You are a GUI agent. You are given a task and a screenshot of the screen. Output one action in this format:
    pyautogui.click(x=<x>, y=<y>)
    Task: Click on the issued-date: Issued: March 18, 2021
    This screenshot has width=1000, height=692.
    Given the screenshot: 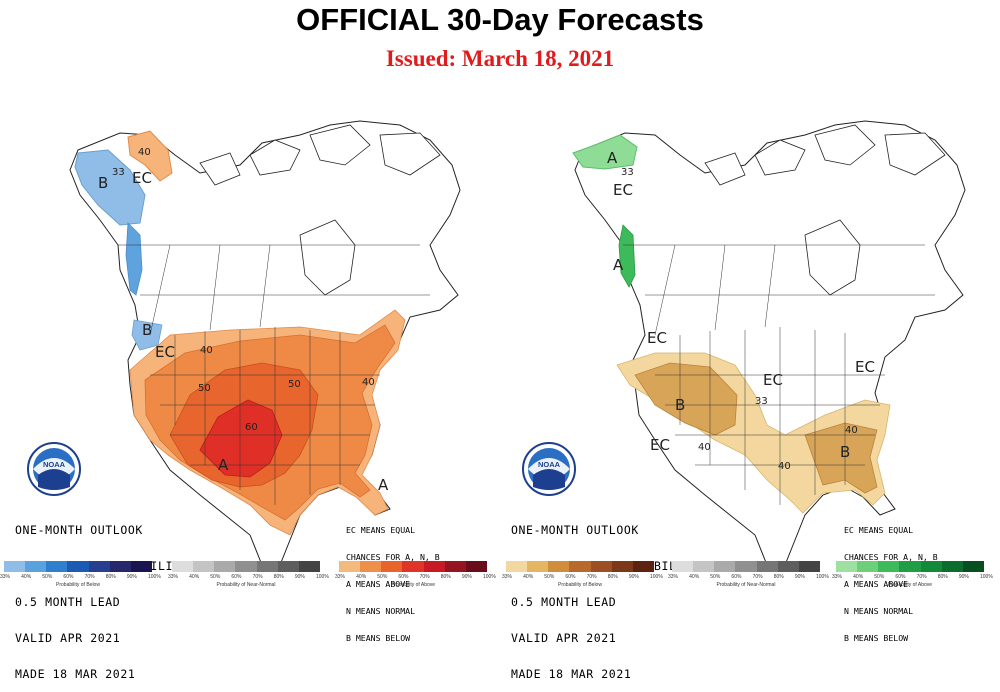 What is the action you would take?
    pyautogui.click(x=500, y=58)
    